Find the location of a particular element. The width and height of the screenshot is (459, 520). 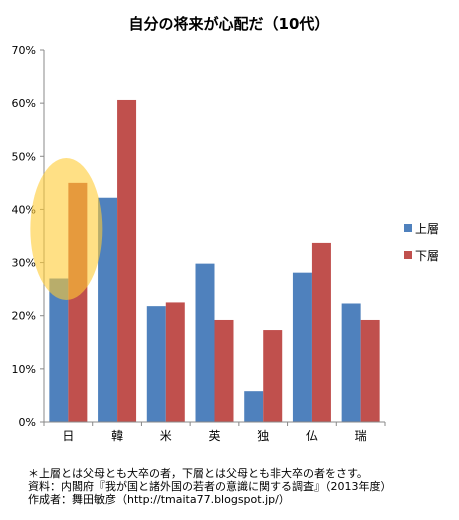

y-tick-label: 30% is located at coordinates (24, 263).